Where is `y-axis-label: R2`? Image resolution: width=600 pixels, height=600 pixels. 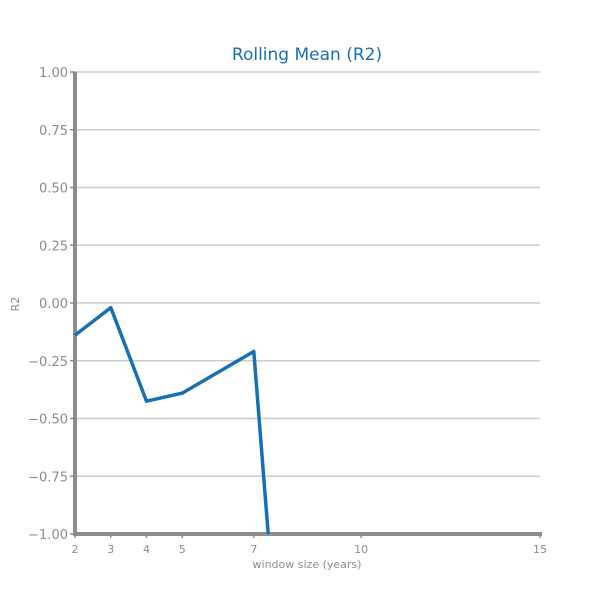 y-axis-label: R2 is located at coordinates (15, 304).